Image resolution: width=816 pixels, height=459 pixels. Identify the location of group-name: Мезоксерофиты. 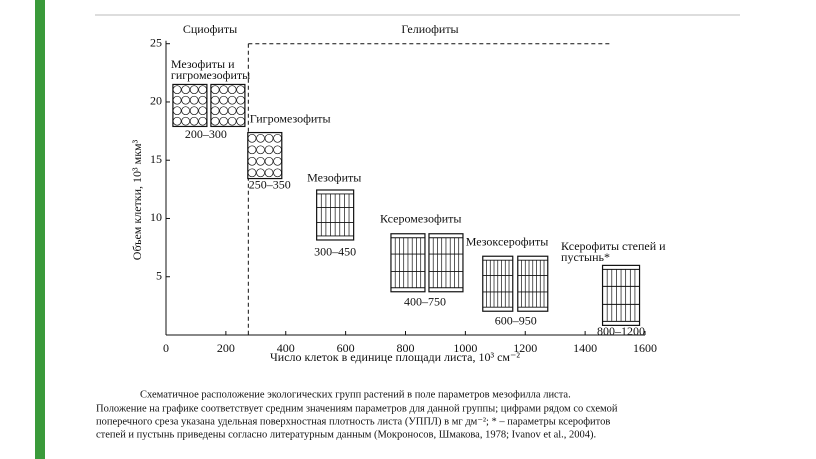
(507, 241).